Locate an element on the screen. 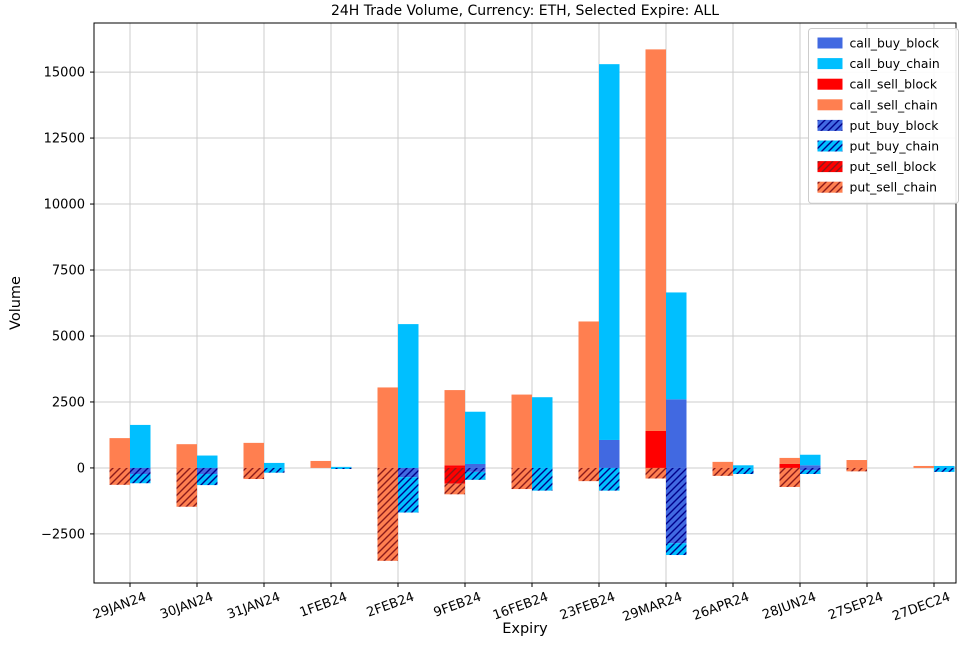 This screenshot has height=648, width=977. bar-call_sell_block-9FEB24 is located at coordinates (454, 466).